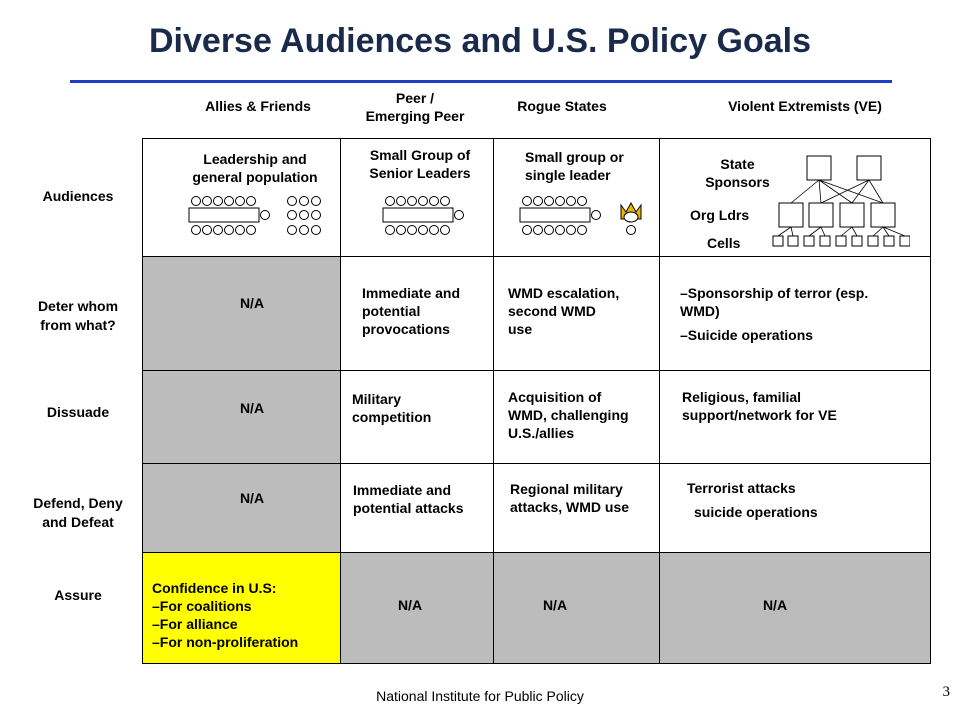 This screenshot has height=720, width=960. Describe the element at coordinates (564, 311) in the screenshot. I see `deter-rogue-text: WMD escalation, second WMD use` at that location.